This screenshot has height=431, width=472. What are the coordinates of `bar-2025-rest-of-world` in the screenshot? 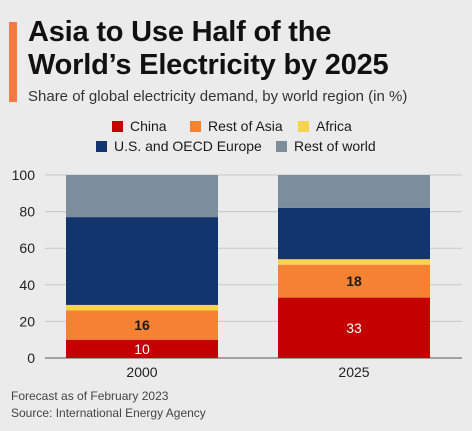 It's located at (354, 191).